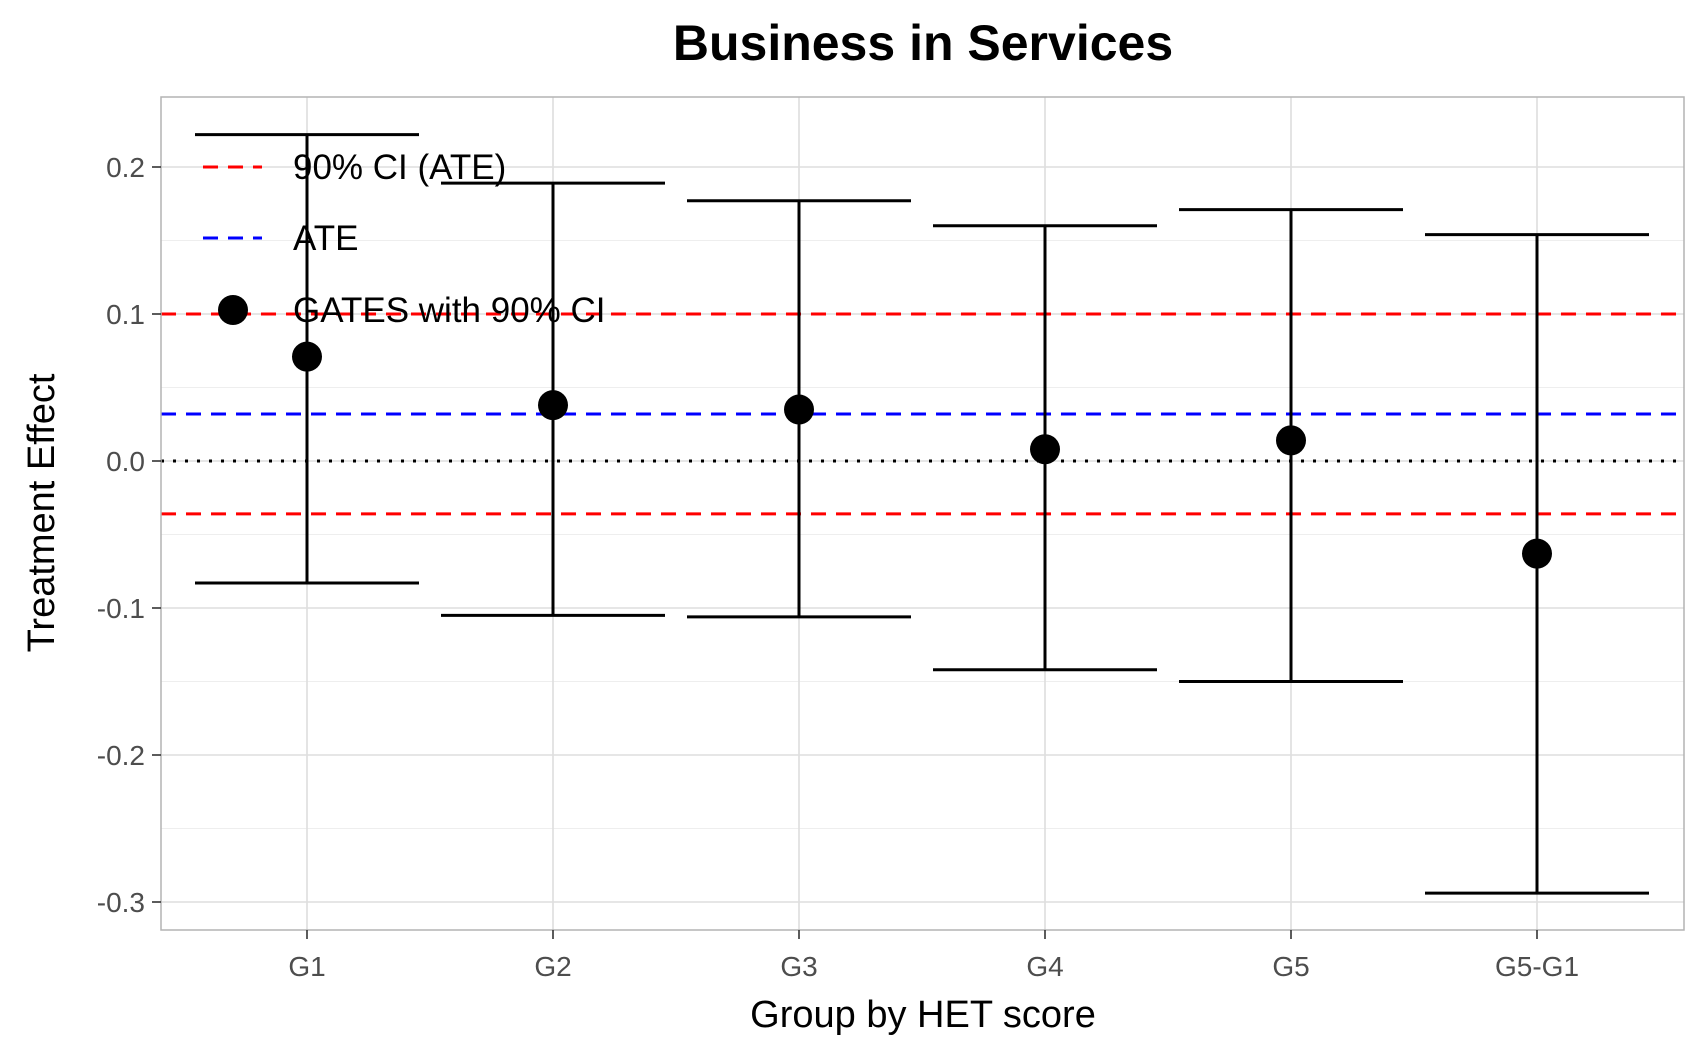 The width and height of the screenshot is (1700, 1055). Describe the element at coordinates (399, 167) in the screenshot. I see `legend-label: 90% CI (ATE)` at that location.